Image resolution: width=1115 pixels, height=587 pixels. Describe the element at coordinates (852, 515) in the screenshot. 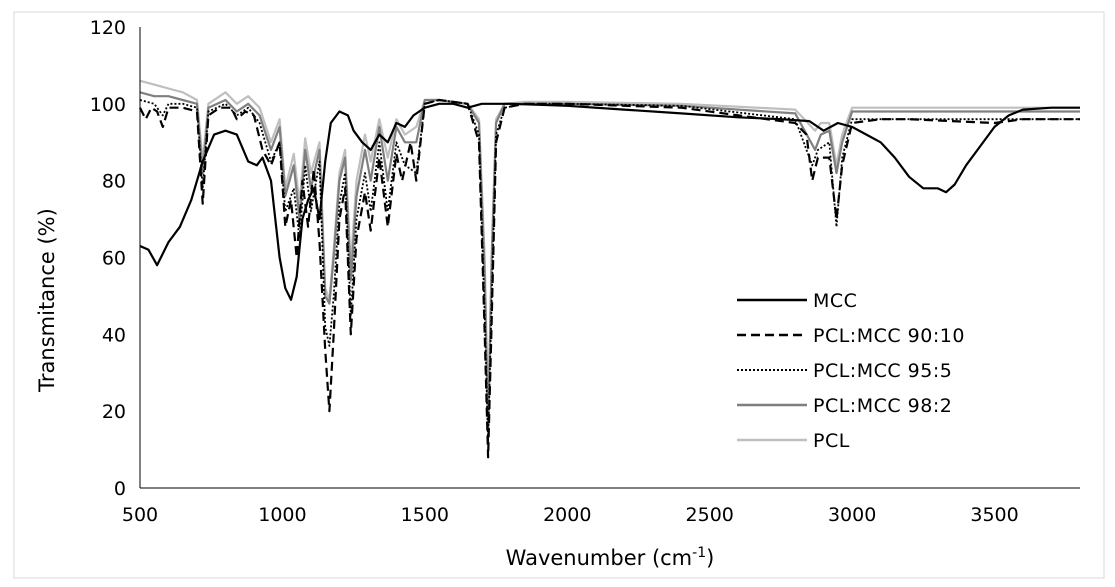

I see `x-tick-label: 3000` at that location.